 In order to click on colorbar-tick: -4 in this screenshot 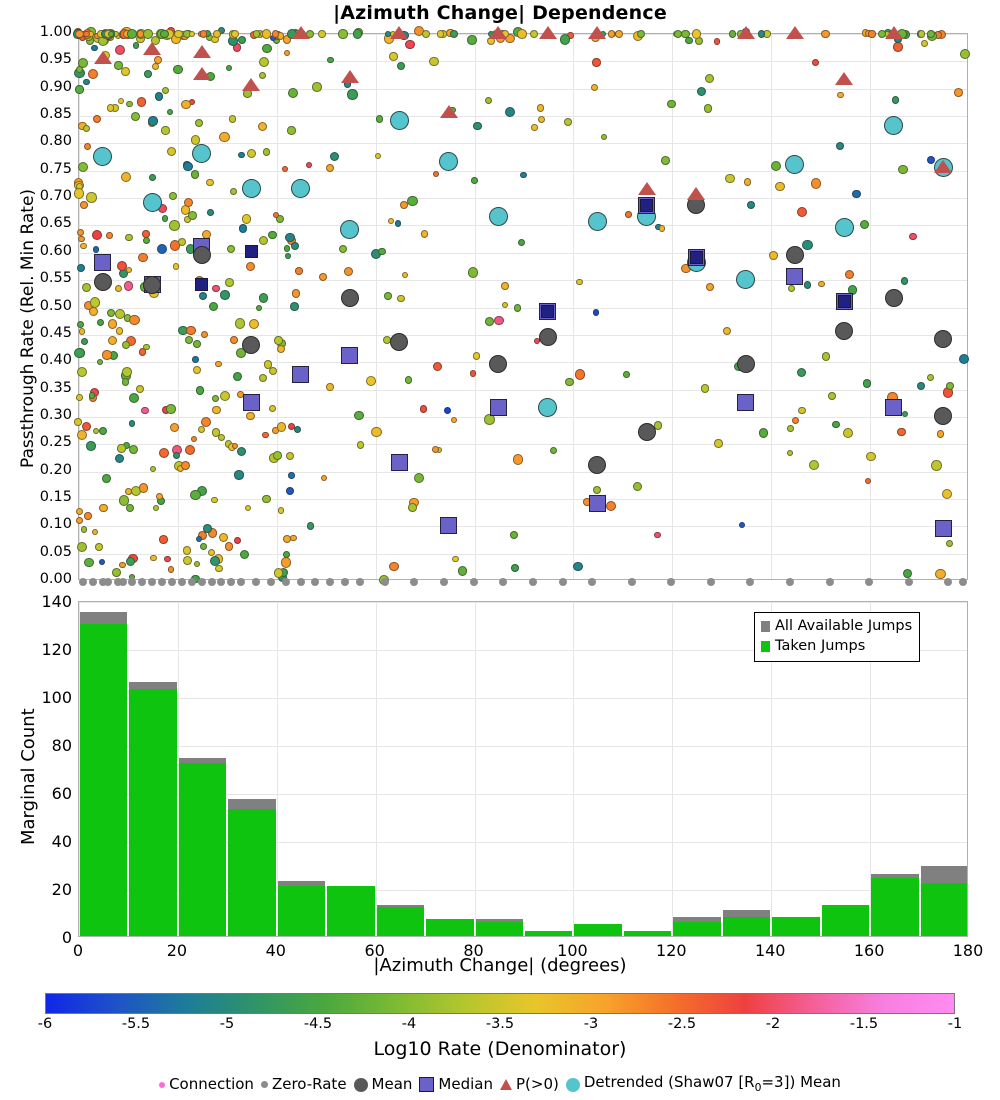, I will do `click(409, 1024)`.